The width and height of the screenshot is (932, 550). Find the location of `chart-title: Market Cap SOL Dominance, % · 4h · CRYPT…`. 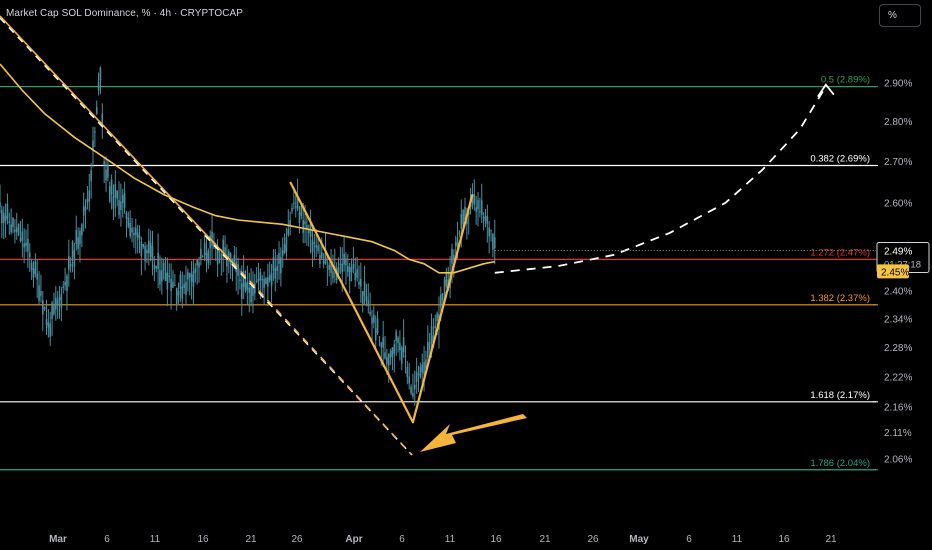

chart-title: Market Cap SOL Dominance, % · 4h · CRYPT… is located at coordinates (125, 13).